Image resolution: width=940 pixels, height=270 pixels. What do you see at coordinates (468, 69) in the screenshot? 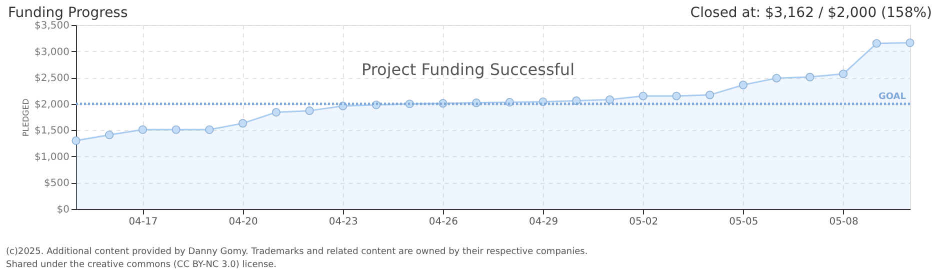
I see `annotation: Project Funding Successful` at bounding box center [468, 69].